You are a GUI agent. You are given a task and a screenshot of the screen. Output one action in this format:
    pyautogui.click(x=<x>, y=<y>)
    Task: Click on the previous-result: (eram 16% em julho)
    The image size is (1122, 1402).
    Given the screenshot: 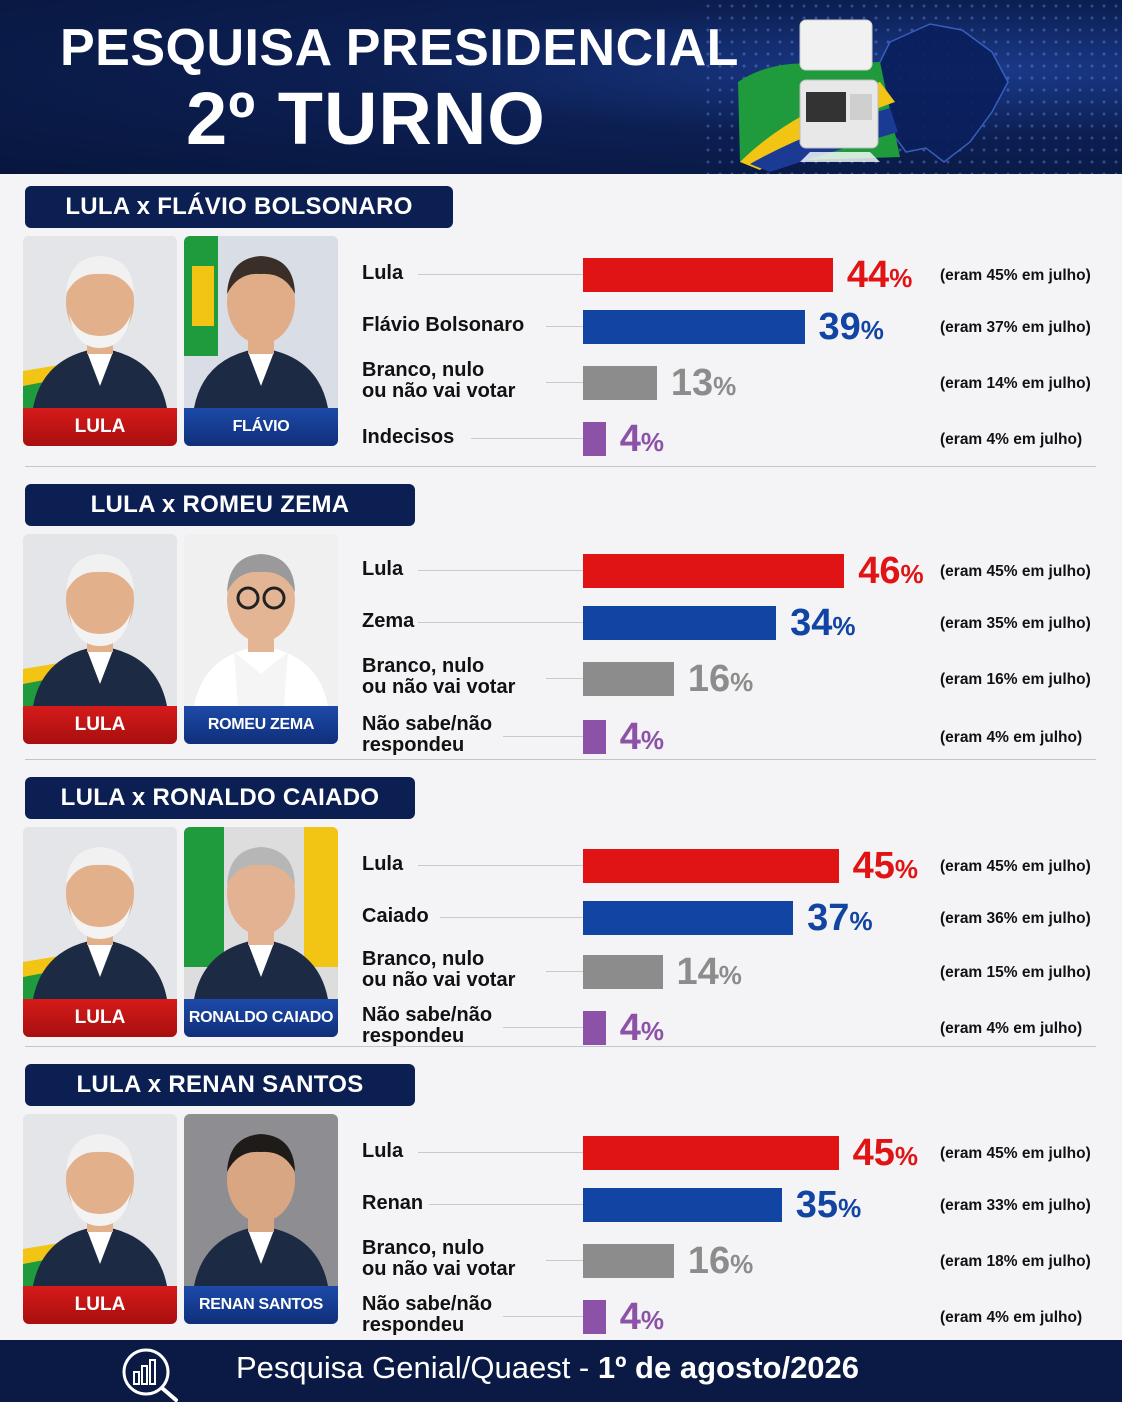 What is the action you would take?
    pyautogui.click(x=1015, y=679)
    